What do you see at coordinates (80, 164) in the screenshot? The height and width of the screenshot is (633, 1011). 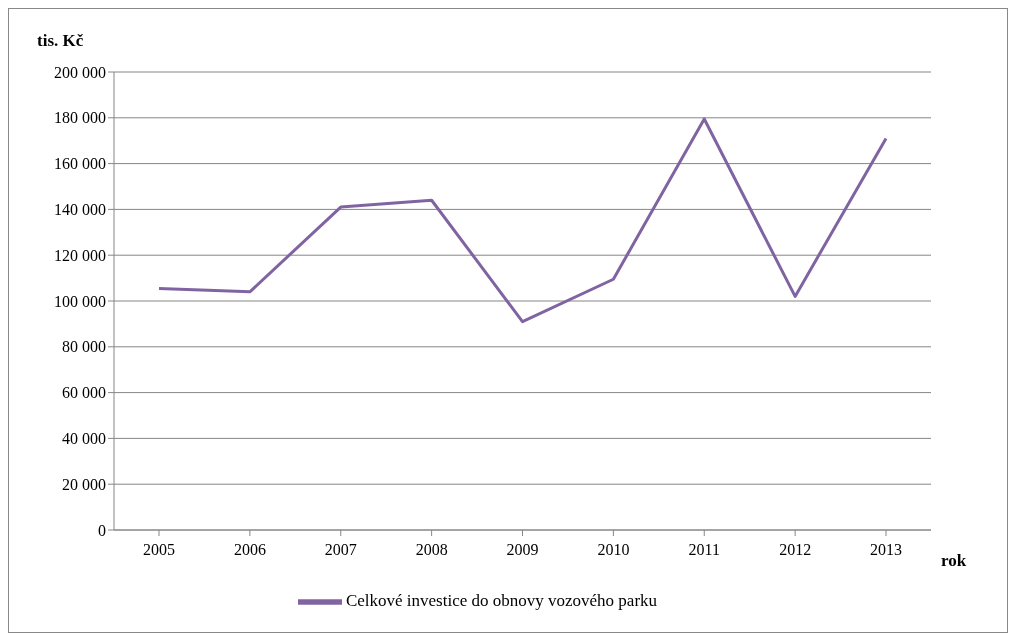 I see `y-tick-label: 160 000` at bounding box center [80, 164].